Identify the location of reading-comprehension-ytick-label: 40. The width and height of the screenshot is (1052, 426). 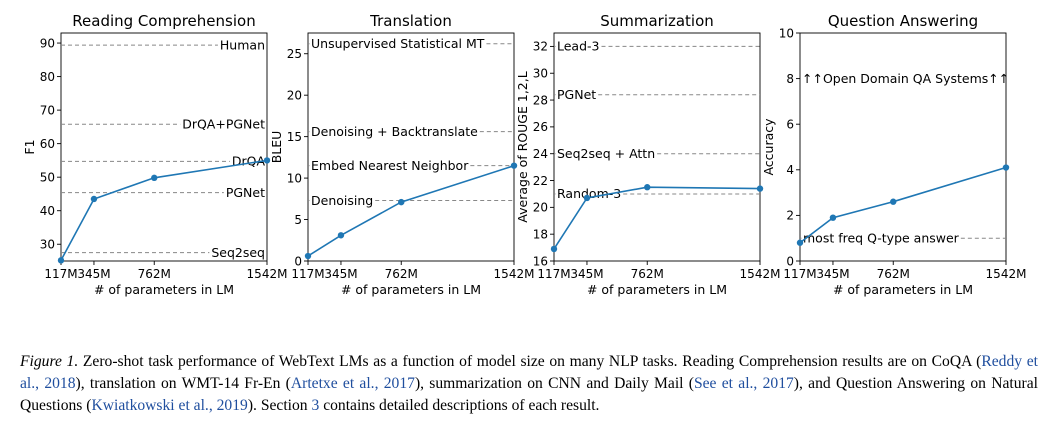
(47, 211).